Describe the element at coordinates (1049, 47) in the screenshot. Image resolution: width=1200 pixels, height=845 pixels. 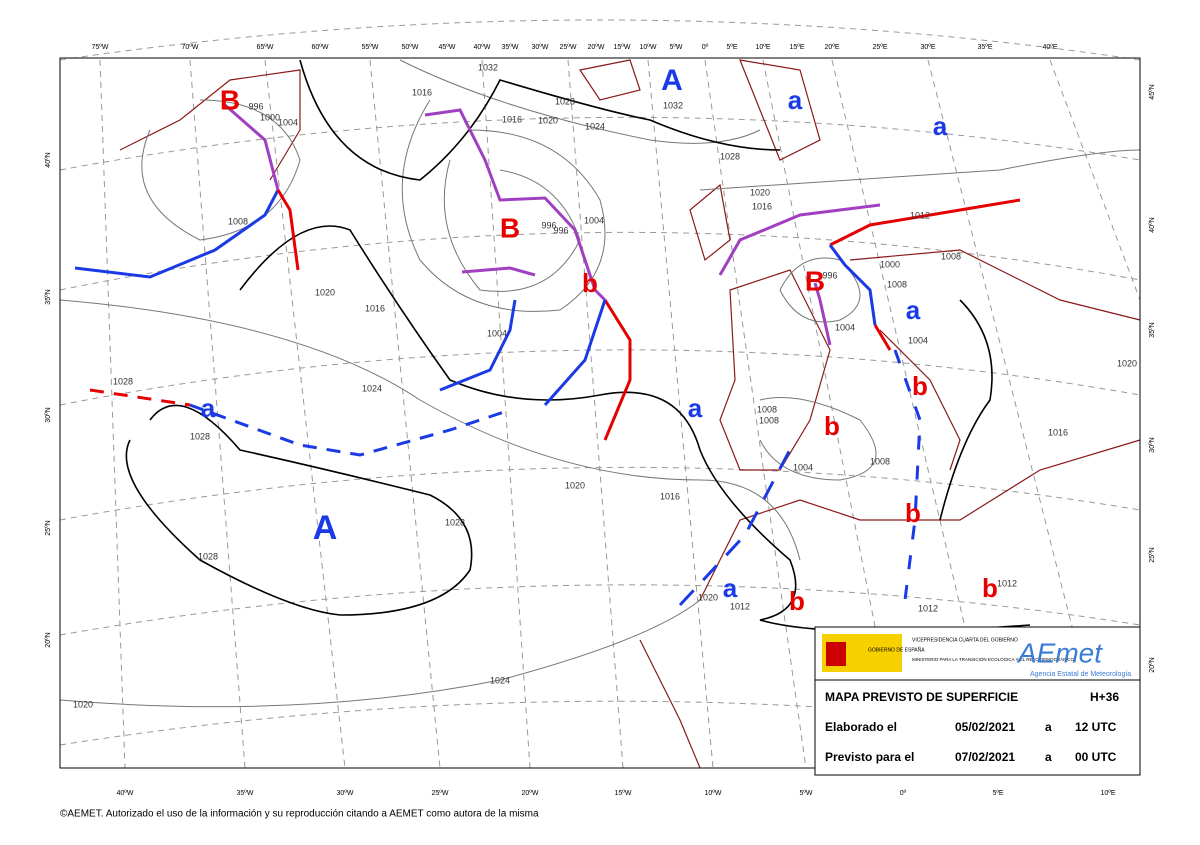
I see `longitude-label: 40ºE` at that location.